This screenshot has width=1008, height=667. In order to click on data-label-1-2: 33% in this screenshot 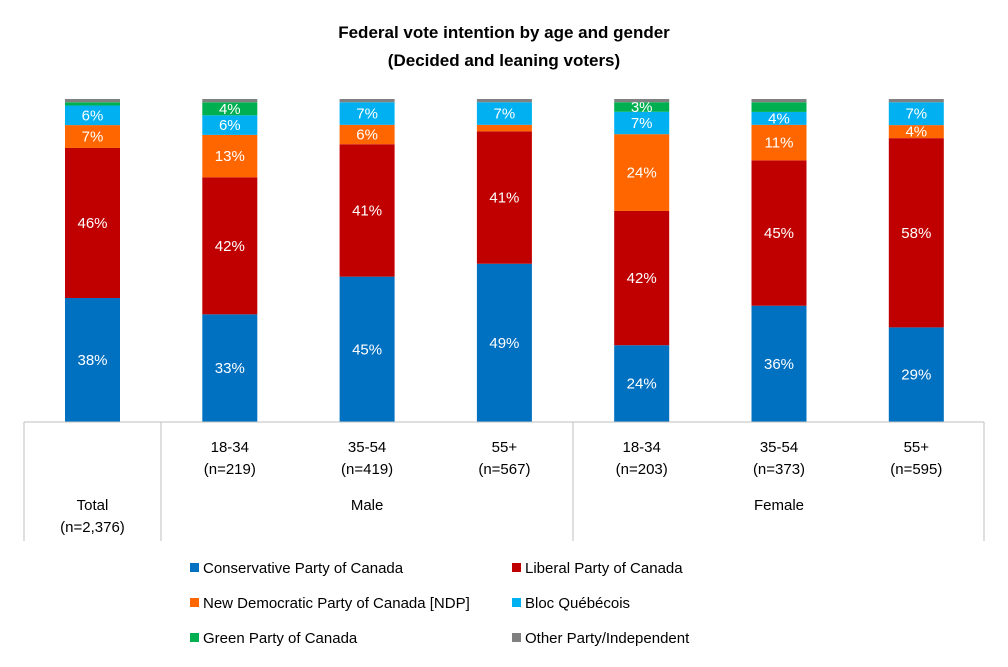, I will do `click(230, 368)`.